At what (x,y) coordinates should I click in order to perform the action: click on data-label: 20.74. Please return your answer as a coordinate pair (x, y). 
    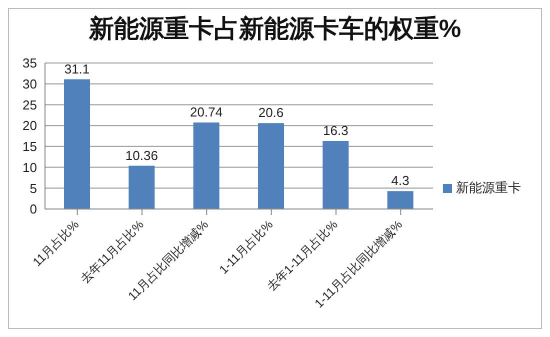
    Looking at the image, I should click on (206, 112).